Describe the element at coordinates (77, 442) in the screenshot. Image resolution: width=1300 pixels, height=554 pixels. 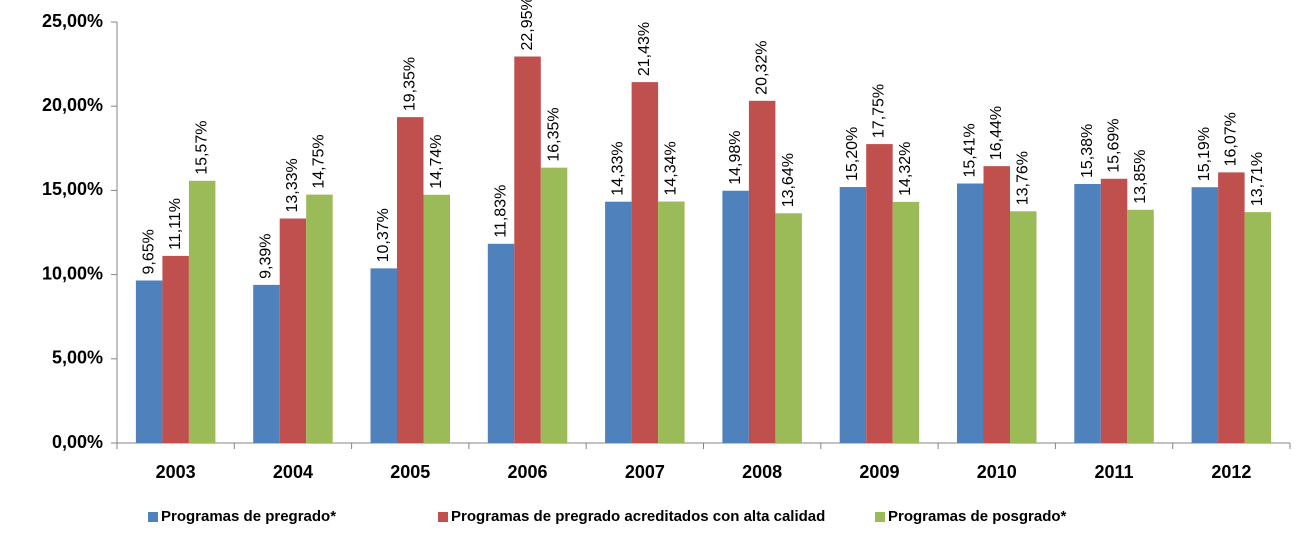
I see `y-tick-label: 0,00%` at that location.